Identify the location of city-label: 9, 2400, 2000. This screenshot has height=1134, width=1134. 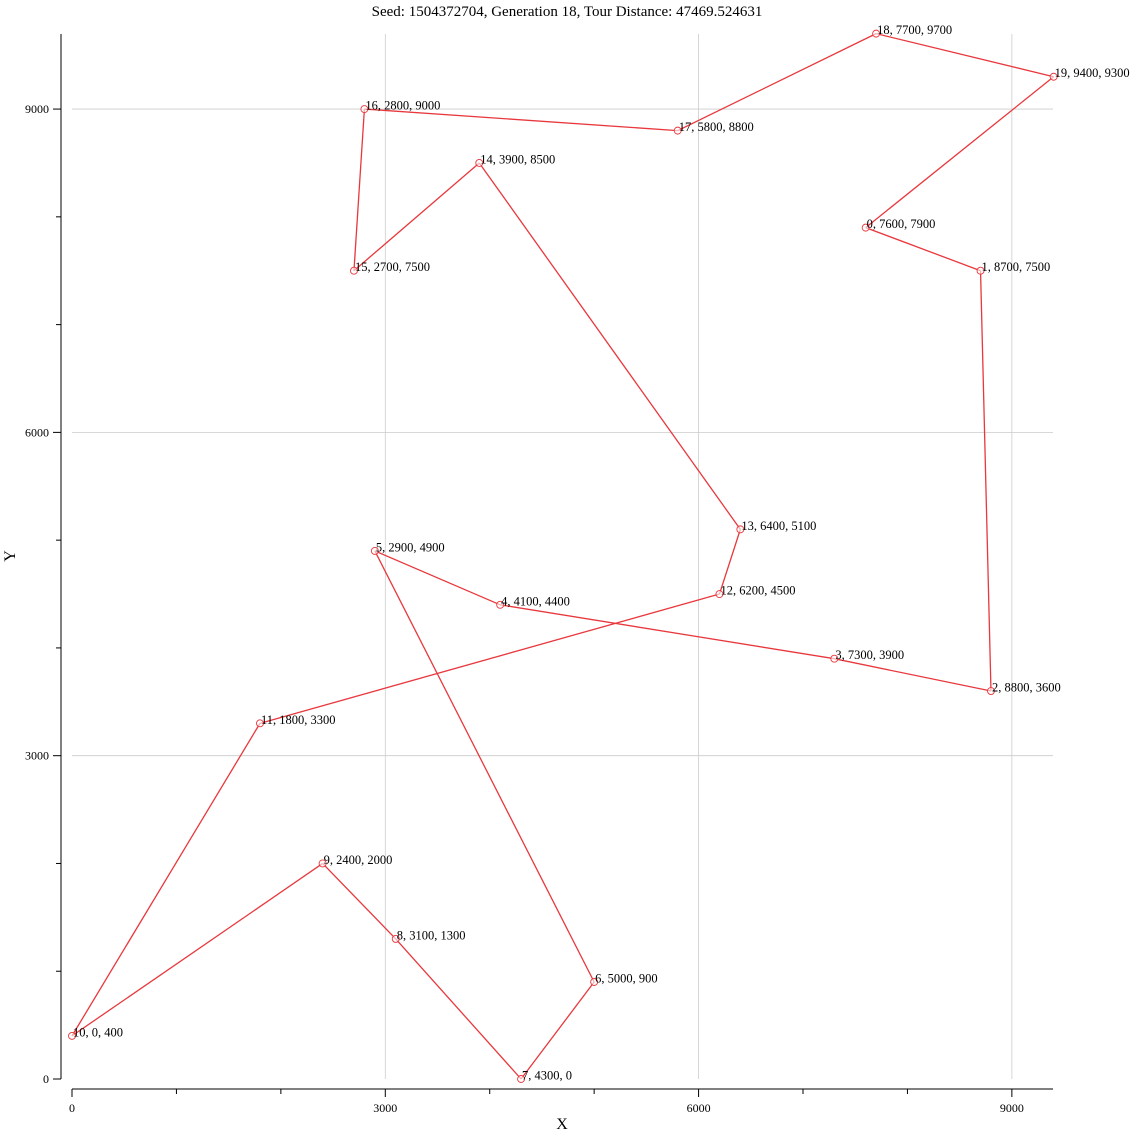
(358, 860).